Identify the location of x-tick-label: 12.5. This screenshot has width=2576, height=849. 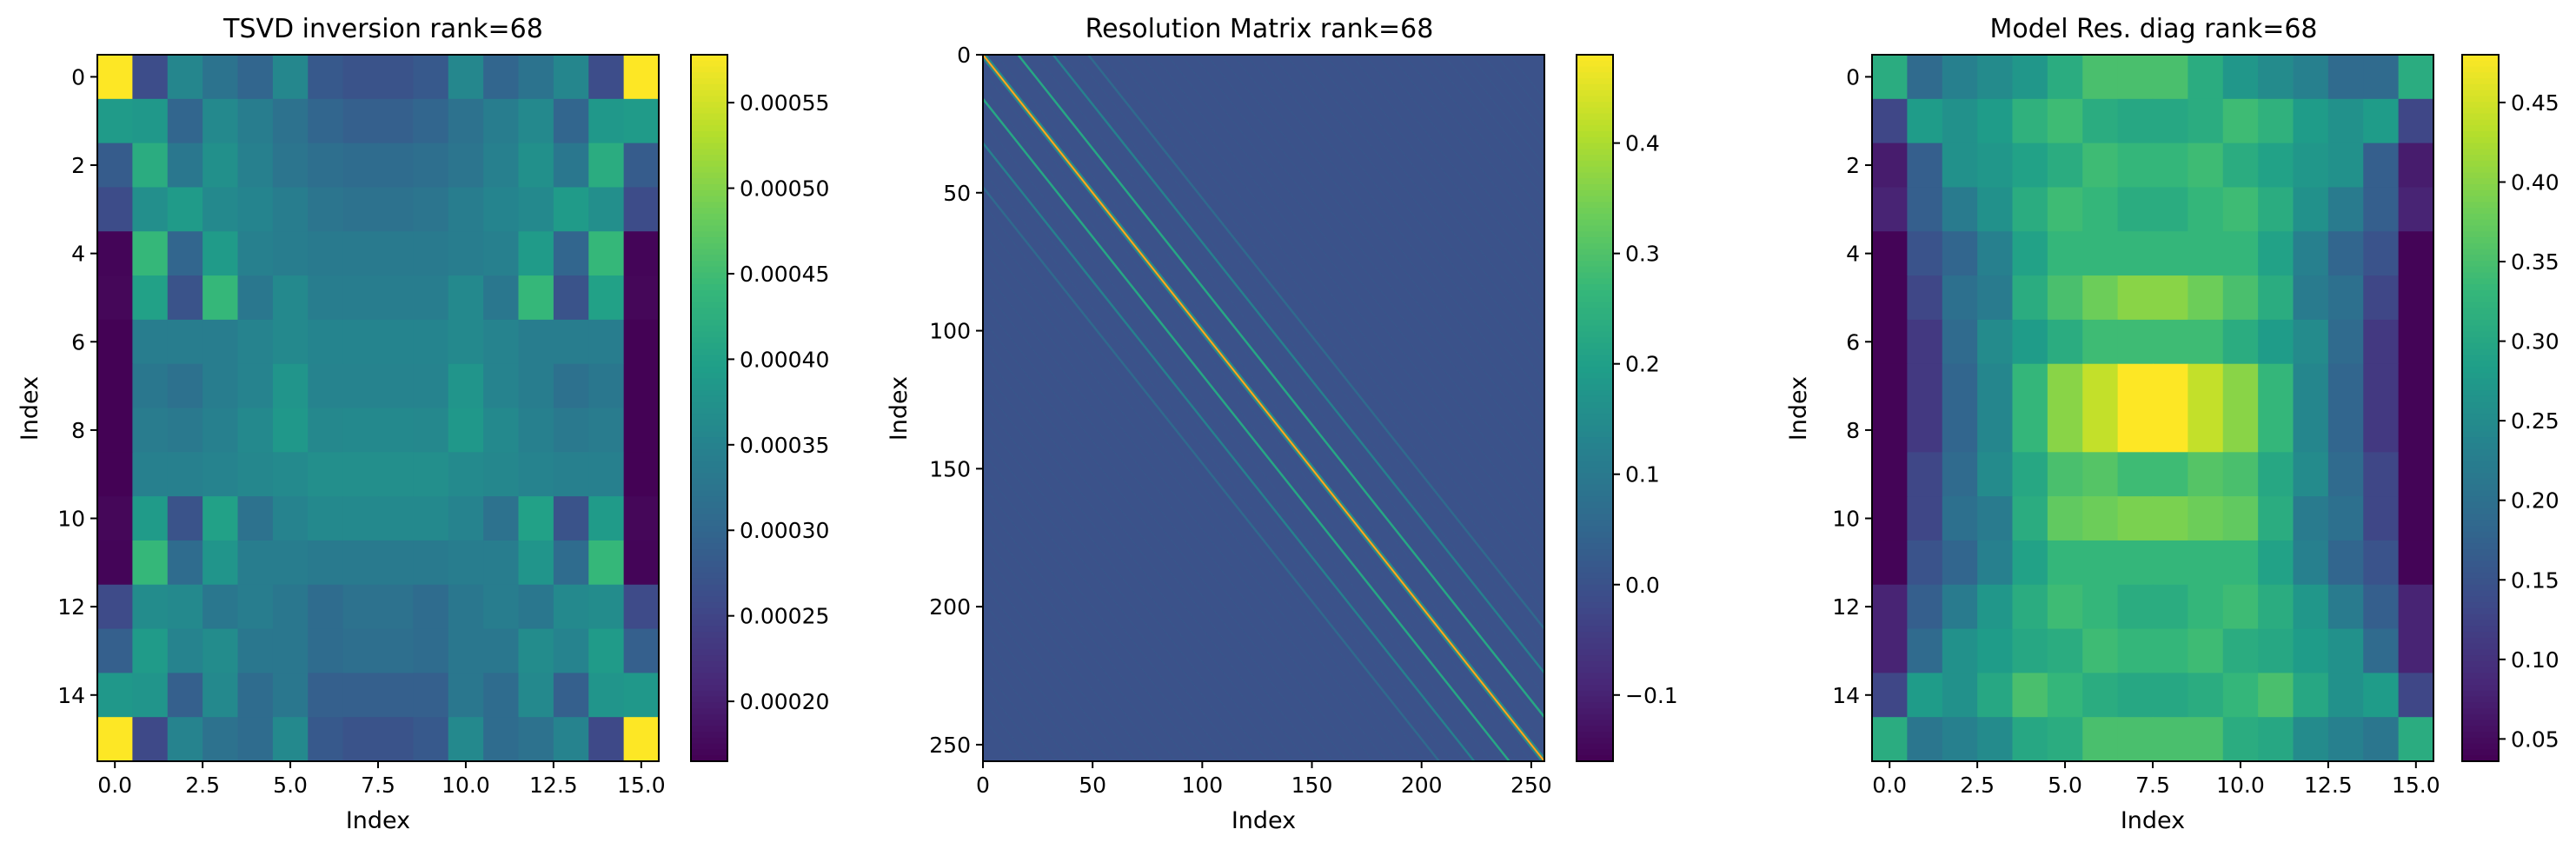
(2328, 785).